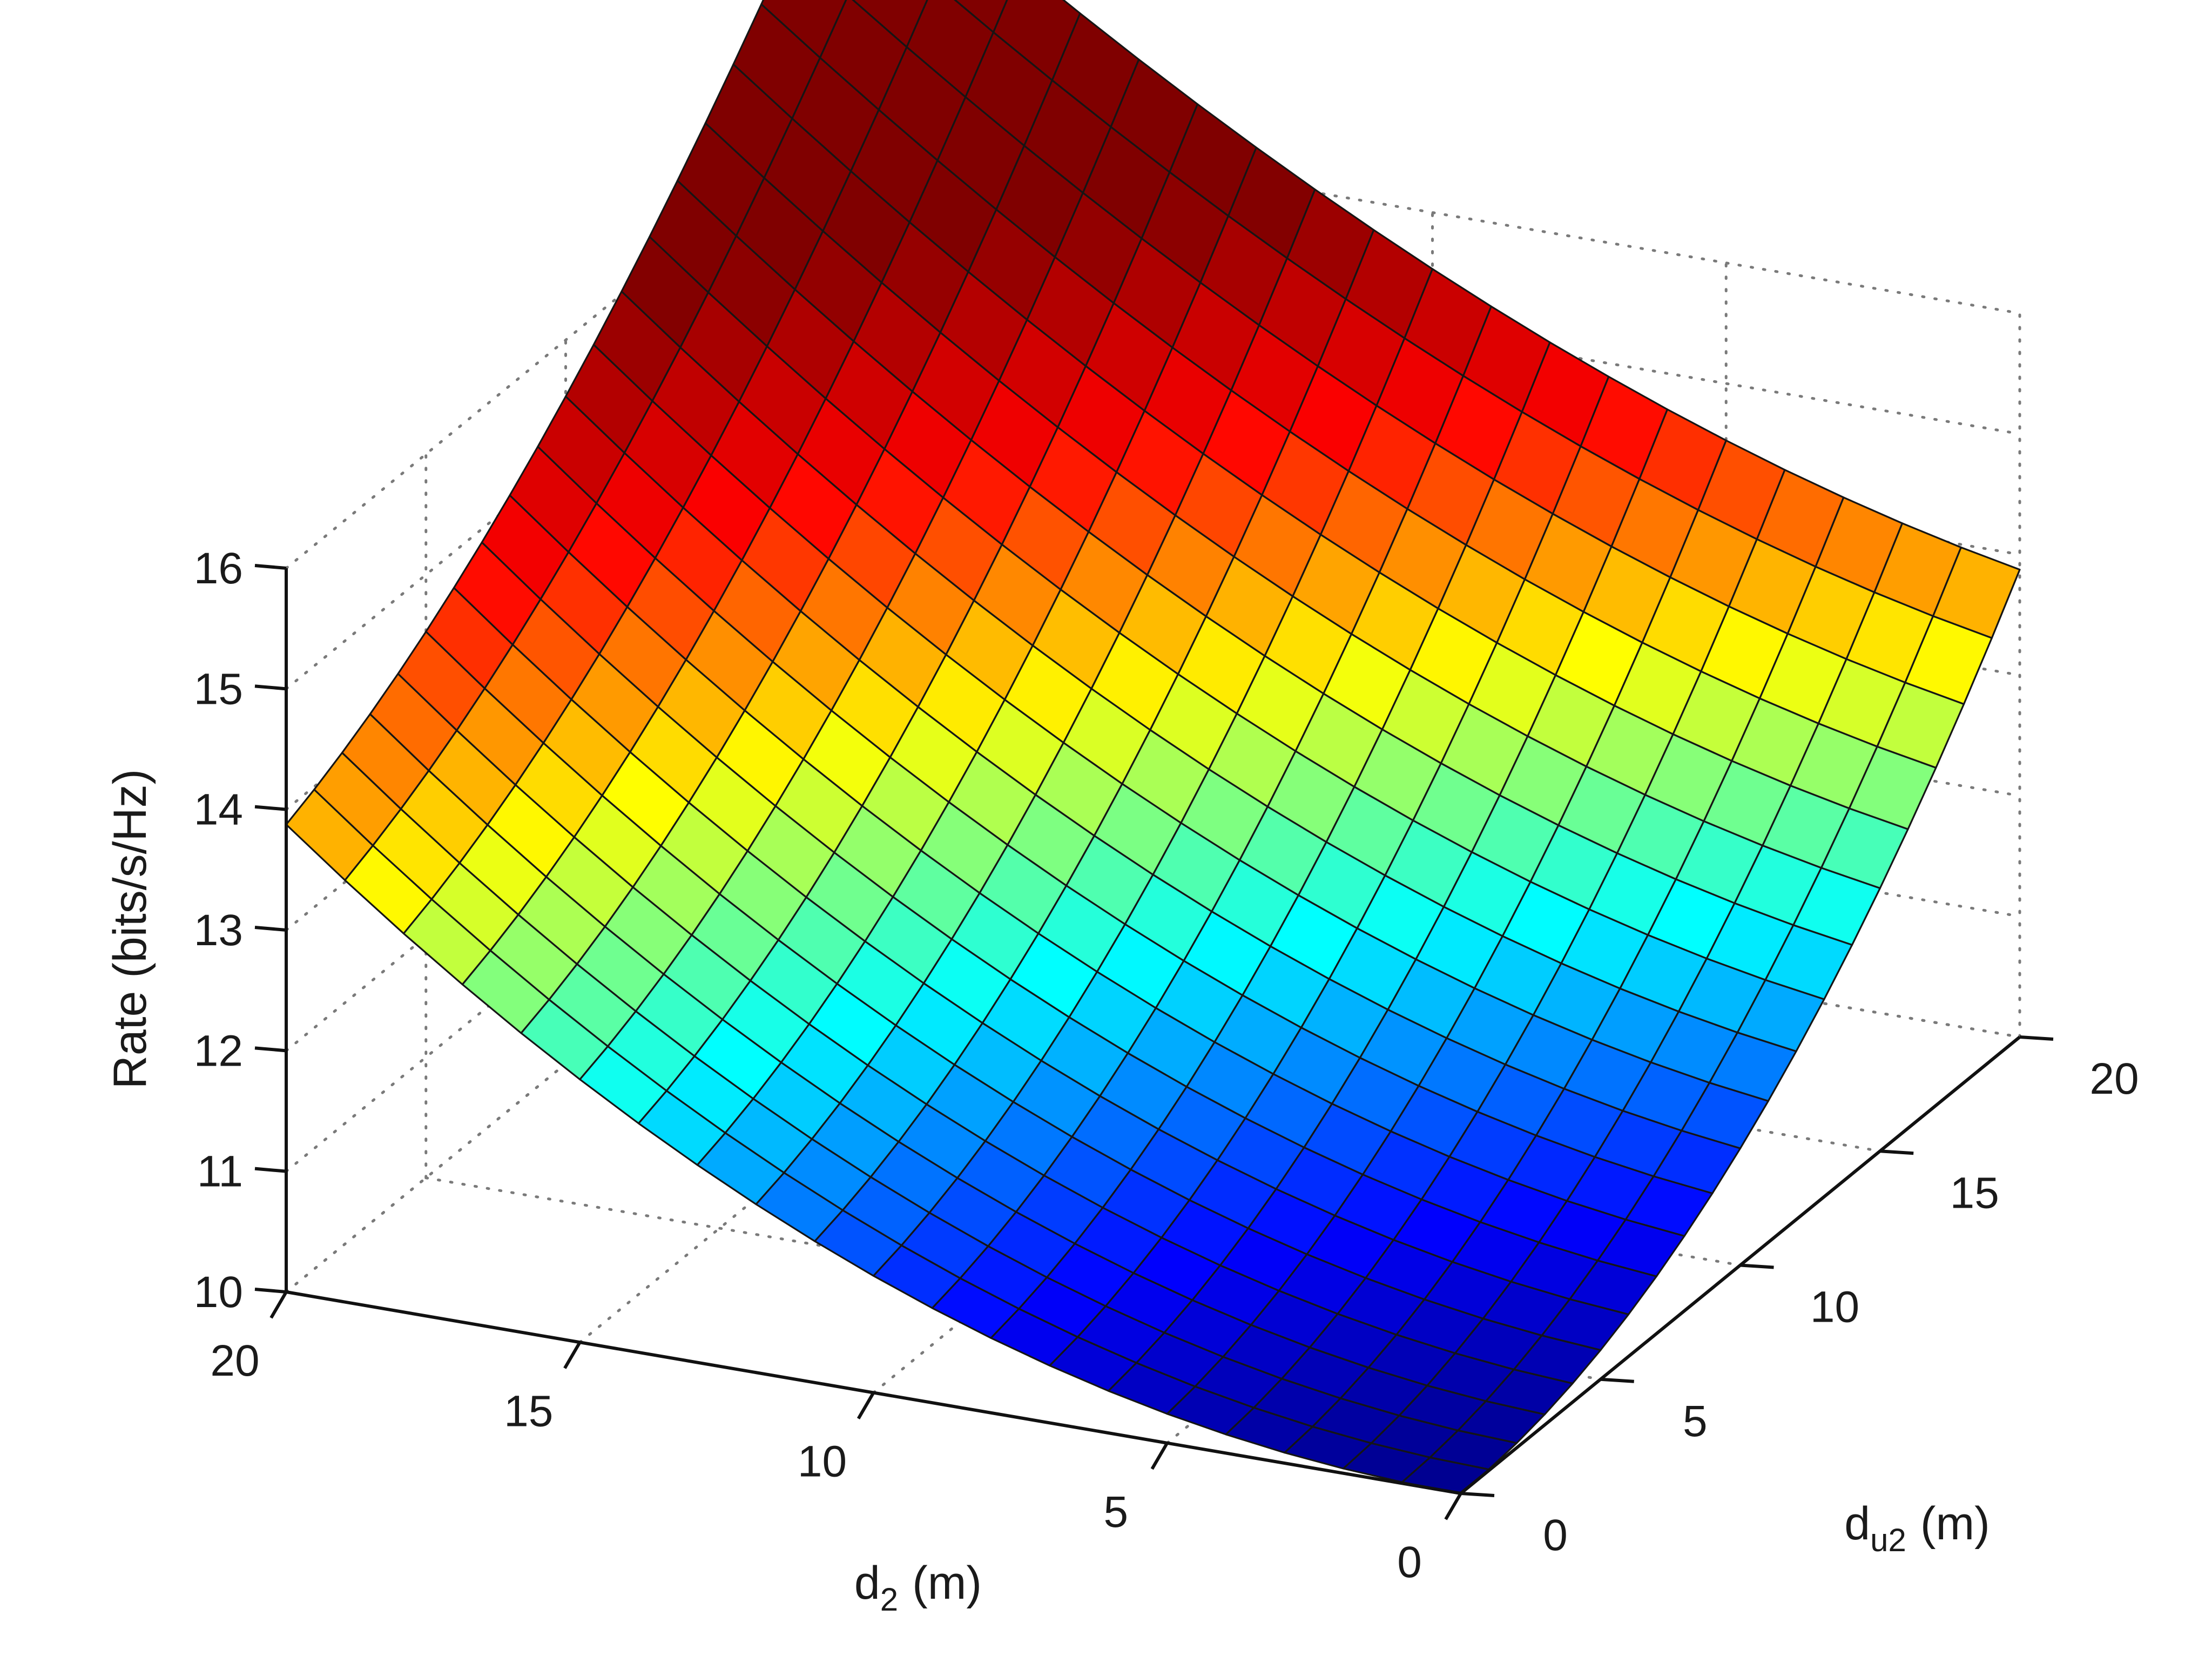 Image resolution: width=2212 pixels, height=1663 pixels. I want to click on x-tick-label-15: 15, so click(528, 1411).